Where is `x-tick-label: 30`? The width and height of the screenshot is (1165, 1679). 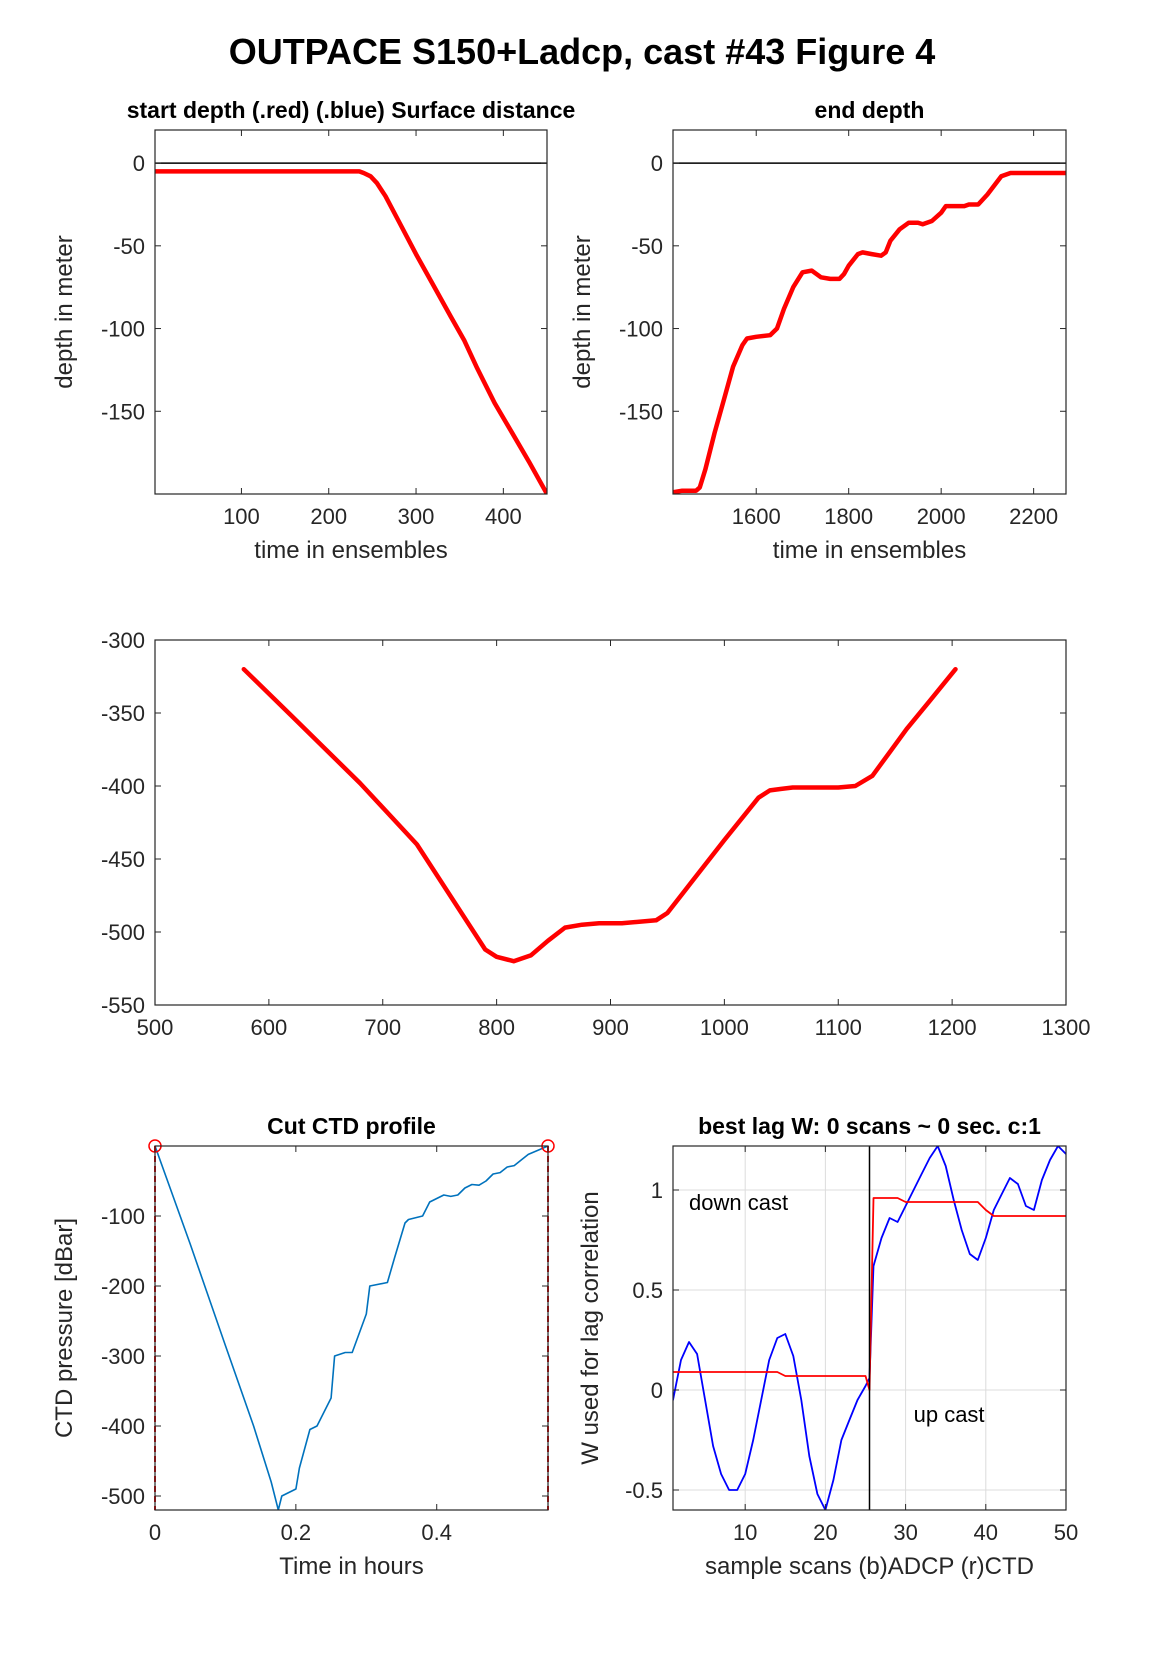 x-tick-label: 30 is located at coordinates (905, 1532).